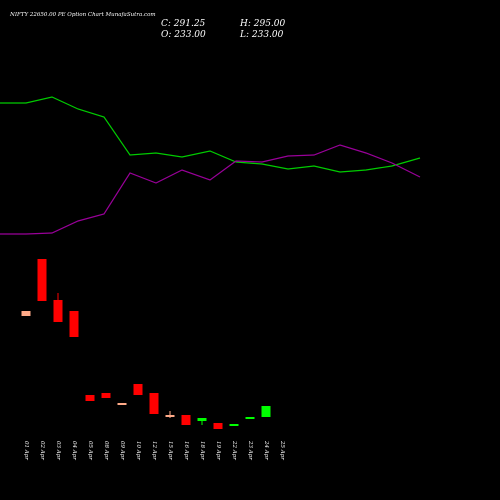 This screenshot has height=500, width=500. Describe the element at coordinates (58, 450) in the screenshot. I see `x-tick-label: 03 Apr` at that location.